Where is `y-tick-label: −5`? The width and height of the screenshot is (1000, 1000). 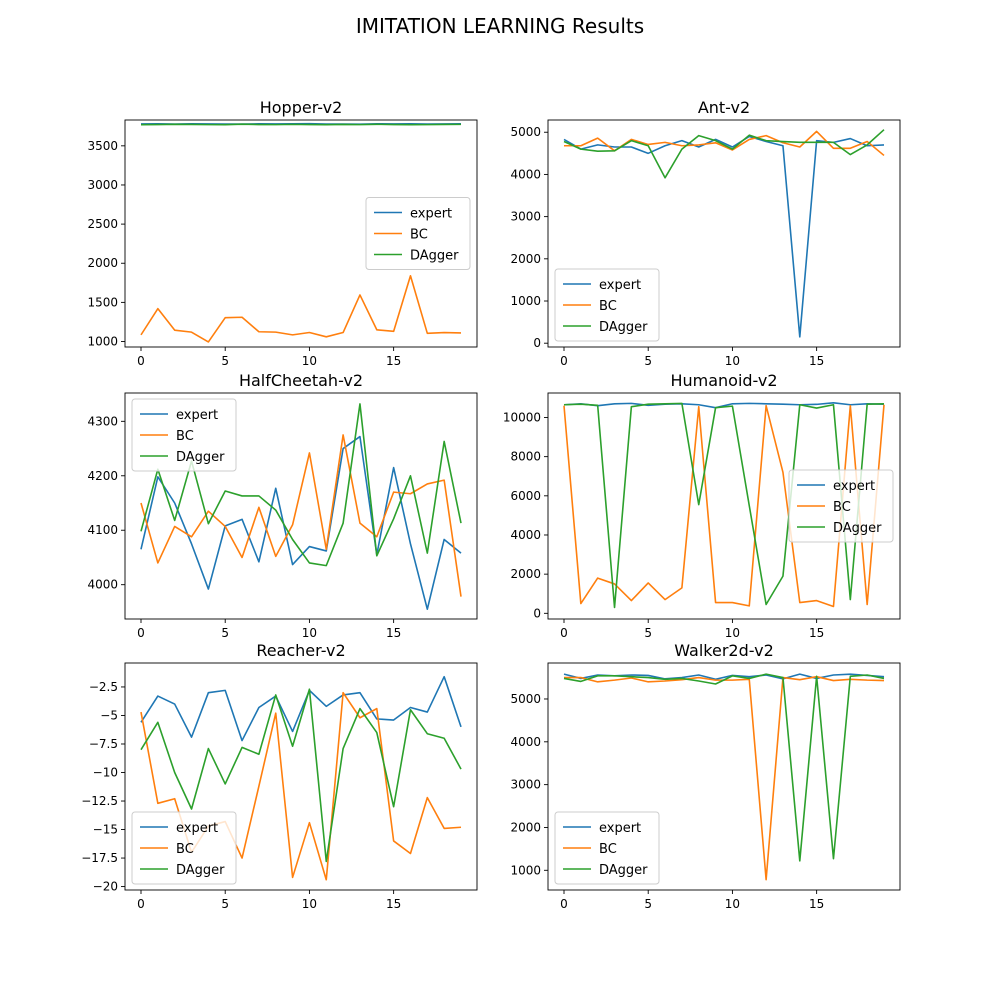
y-tick-label: −5 is located at coordinates (109, 715).